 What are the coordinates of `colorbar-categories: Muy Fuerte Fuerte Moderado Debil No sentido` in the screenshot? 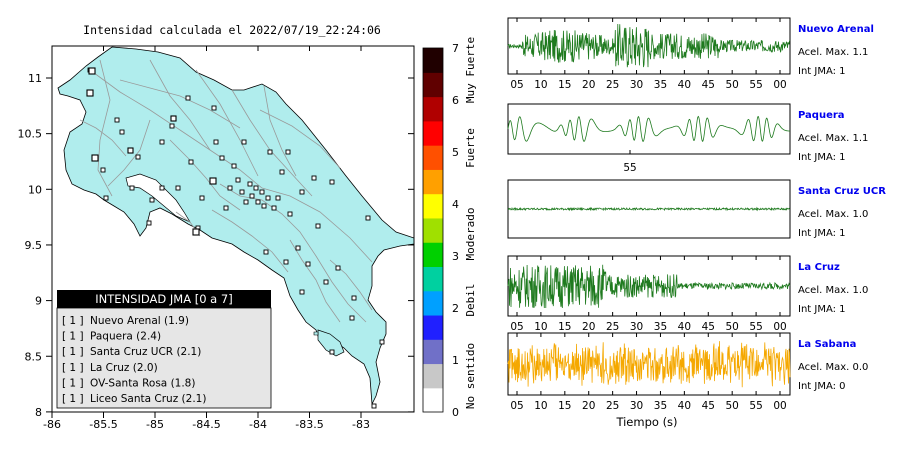 It's located at (470, 223).